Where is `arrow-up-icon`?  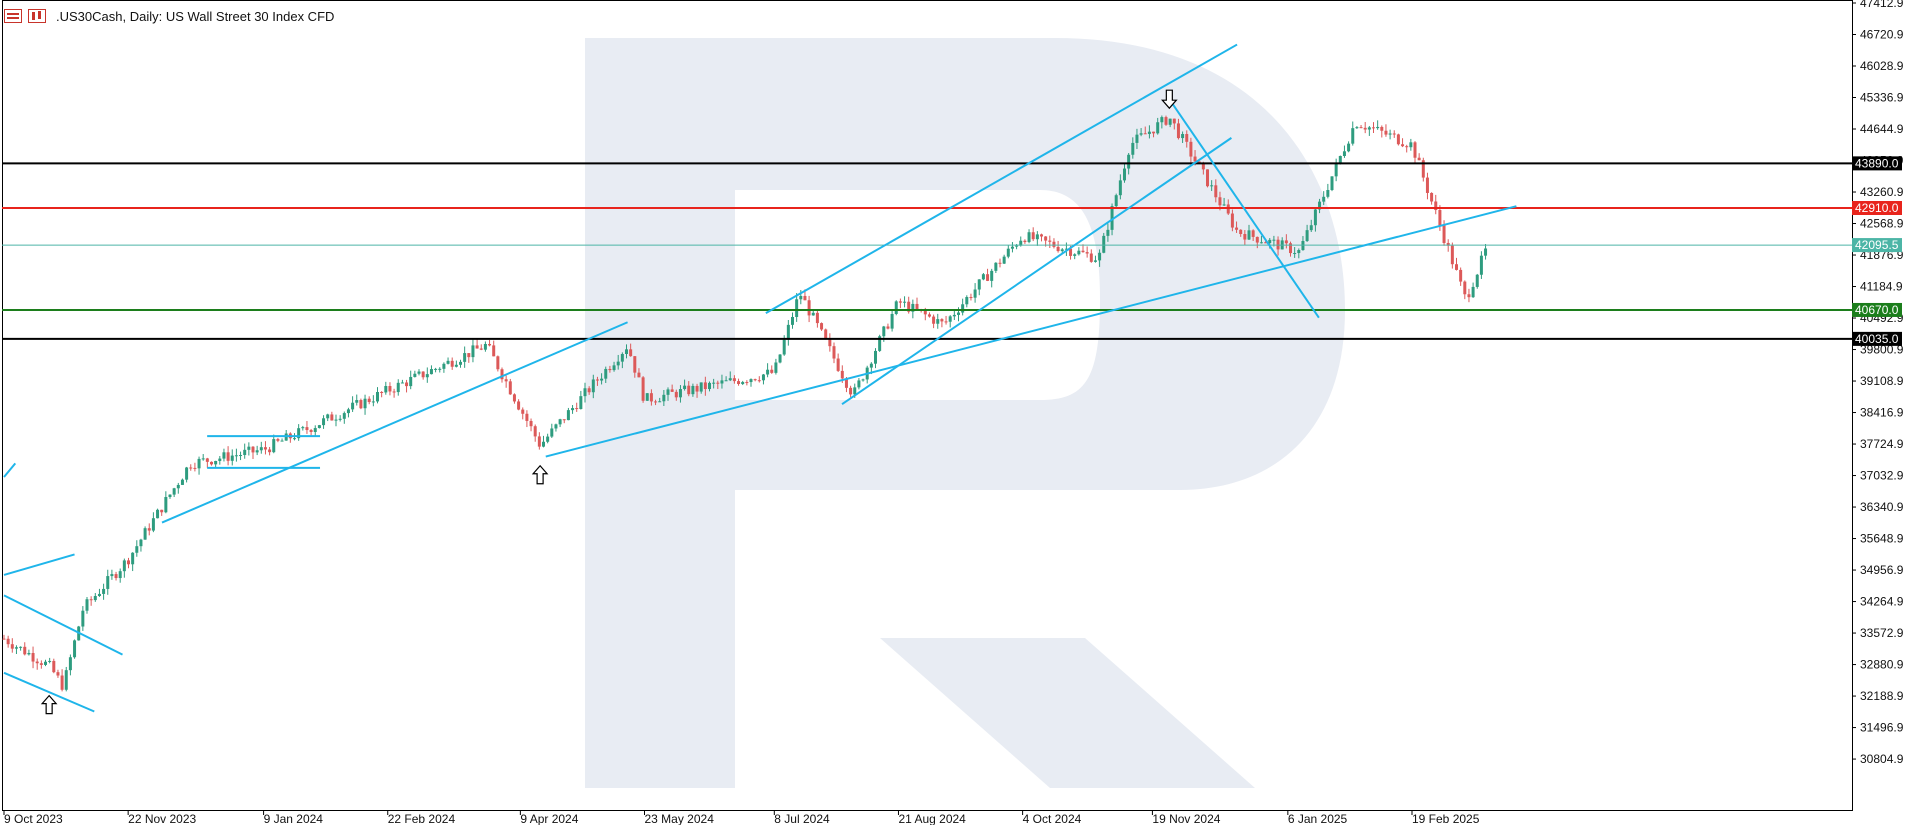 arrow-up-icon is located at coordinates (540, 474).